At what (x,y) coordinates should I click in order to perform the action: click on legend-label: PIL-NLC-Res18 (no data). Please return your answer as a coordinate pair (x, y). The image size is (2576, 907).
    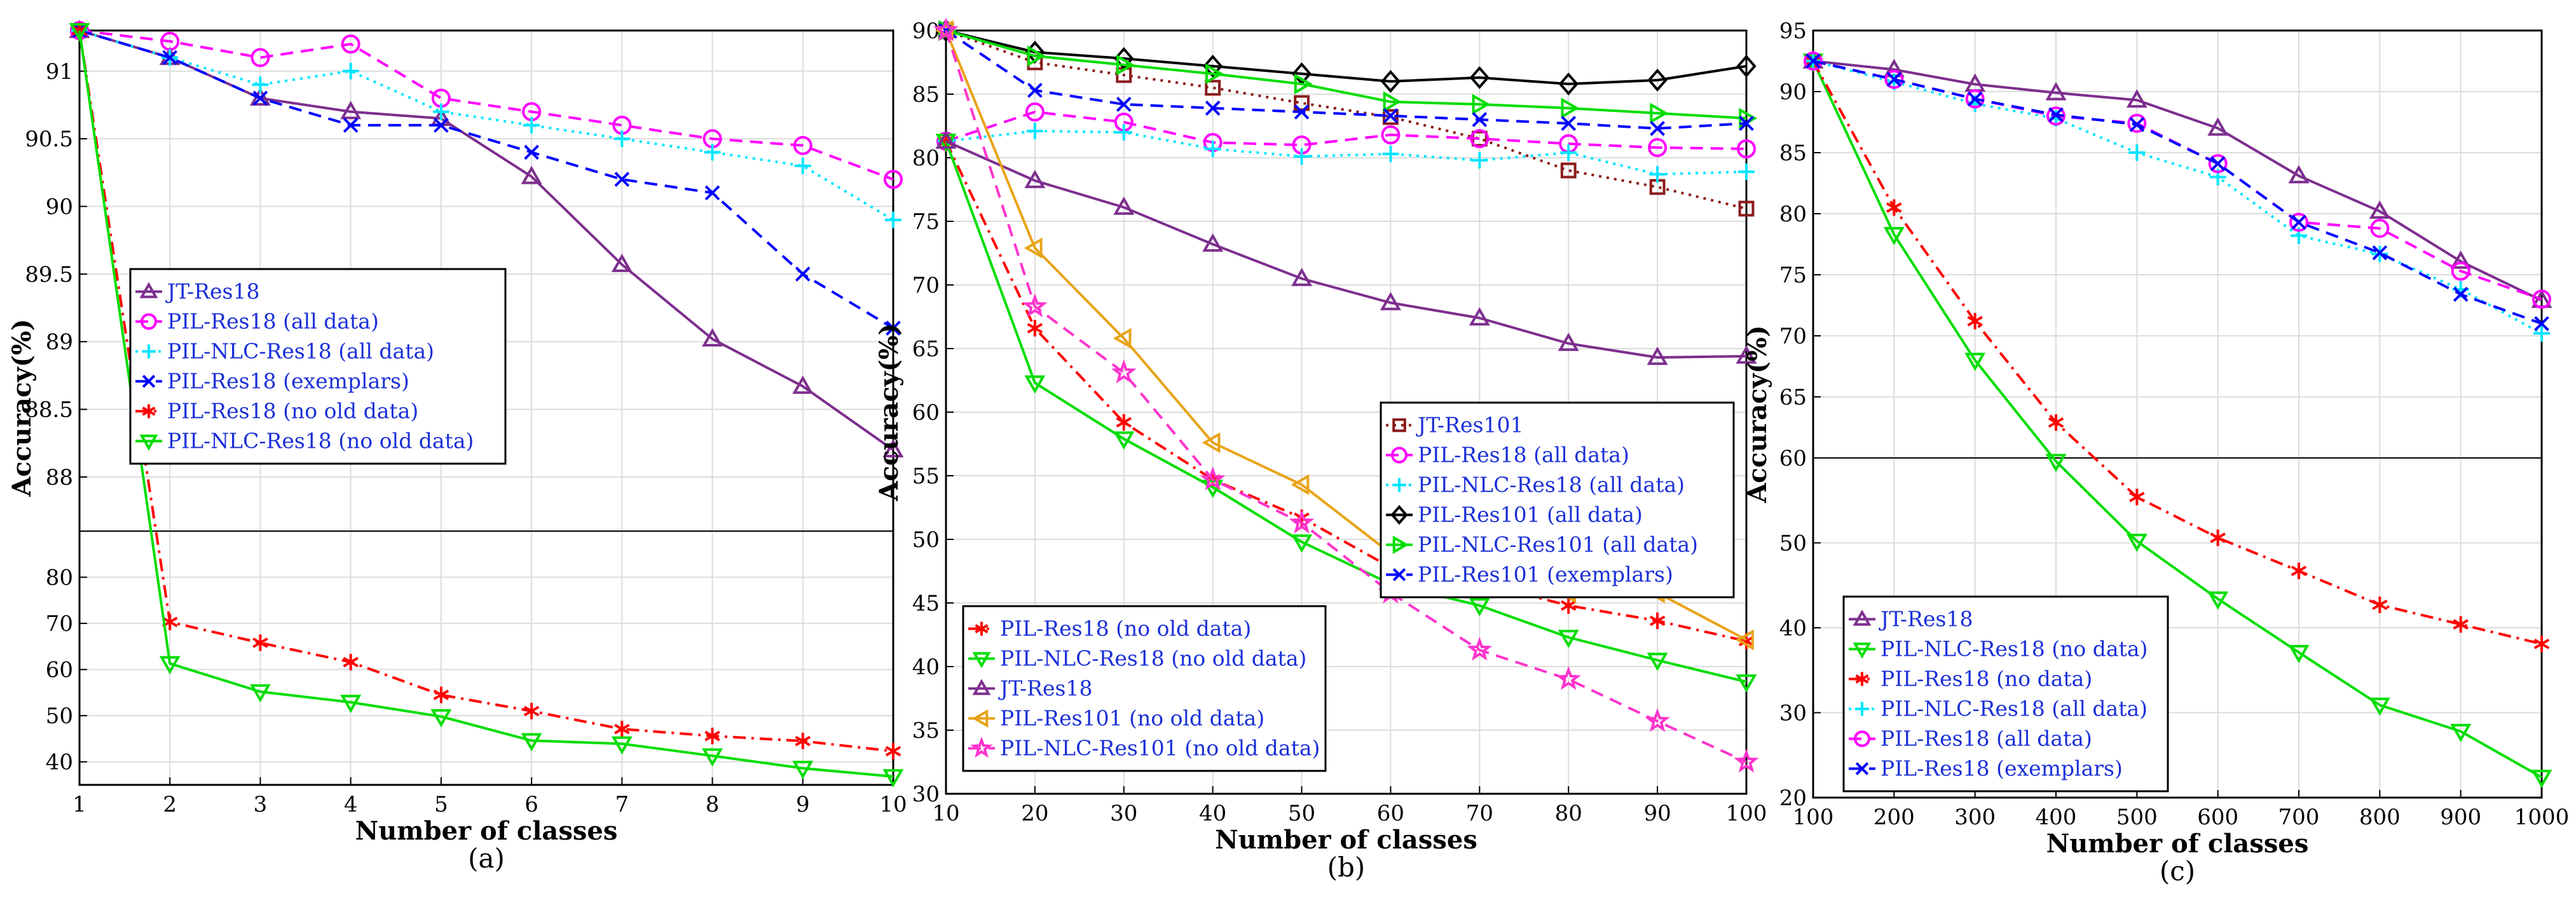
    Looking at the image, I should click on (2014, 649).